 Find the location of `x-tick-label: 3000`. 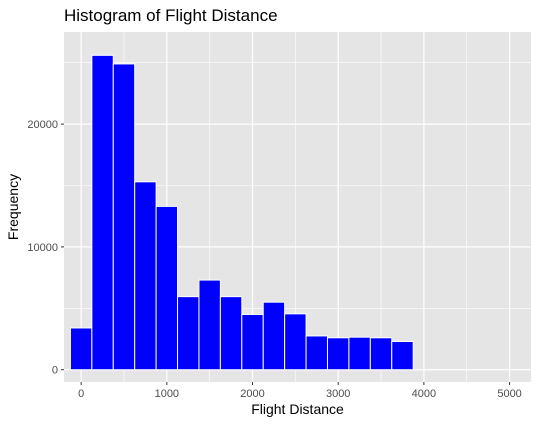

x-tick-label: 3000 is located at coordinates (338, 394).